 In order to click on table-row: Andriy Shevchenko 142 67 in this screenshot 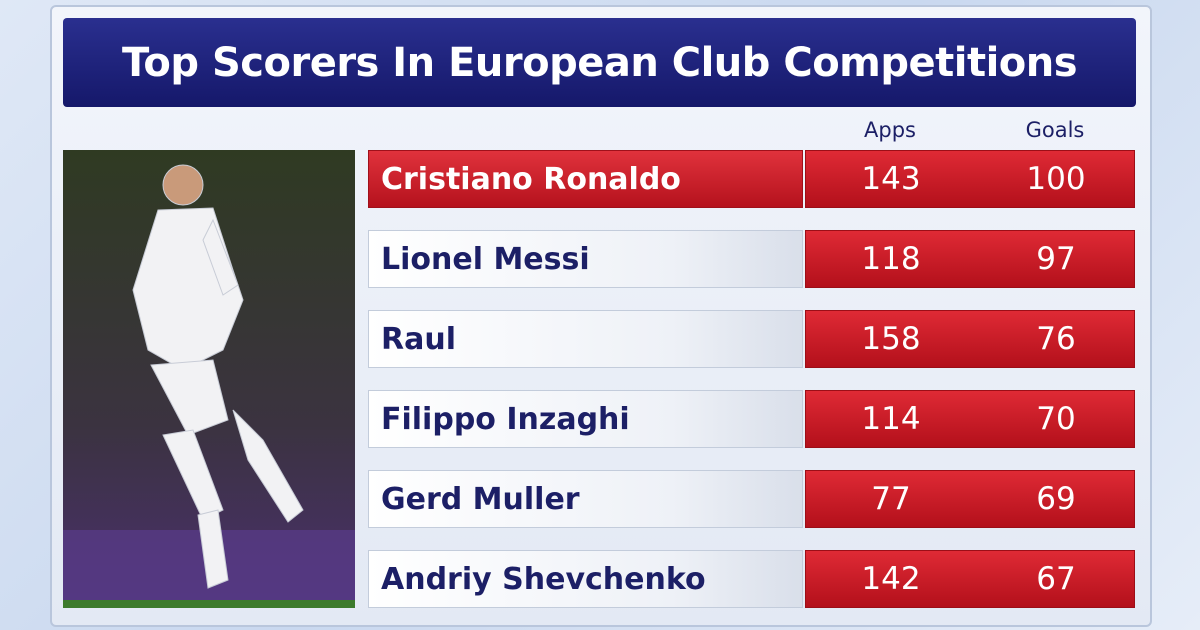, I will do `click(751, 579)`.